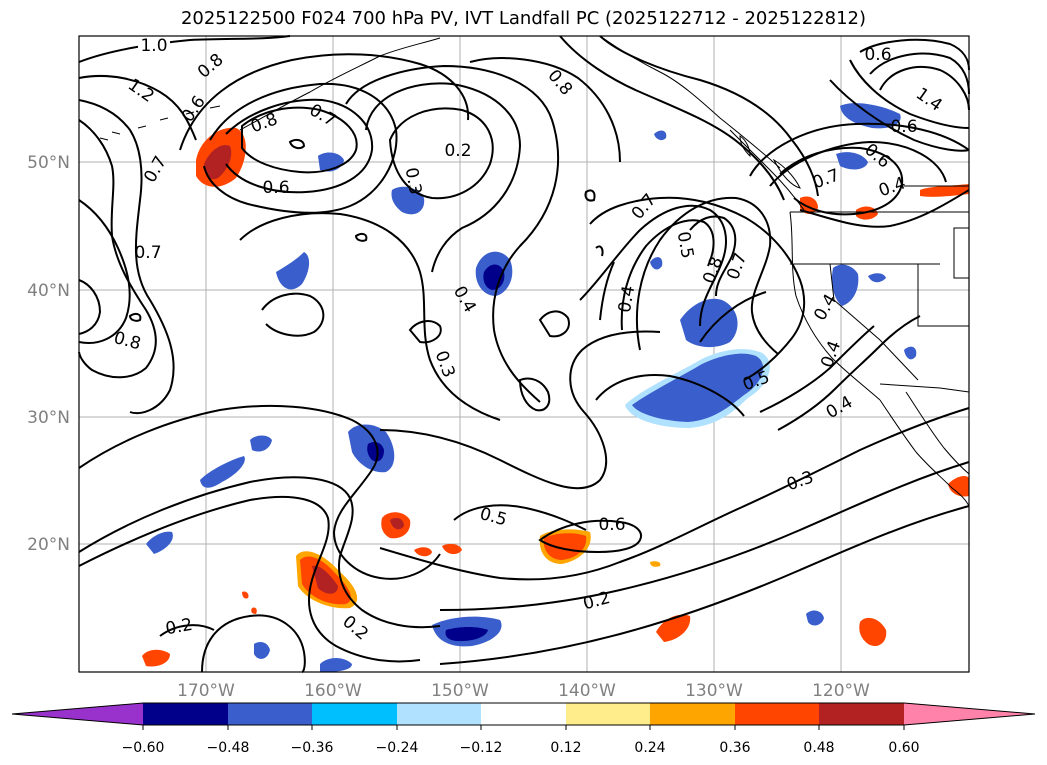 The height and width of the screenshot is (765, 1047). Describe the element at coordinates (460, 691) in the screenshot. I see `lon-label-150w: 150°W` at that location.